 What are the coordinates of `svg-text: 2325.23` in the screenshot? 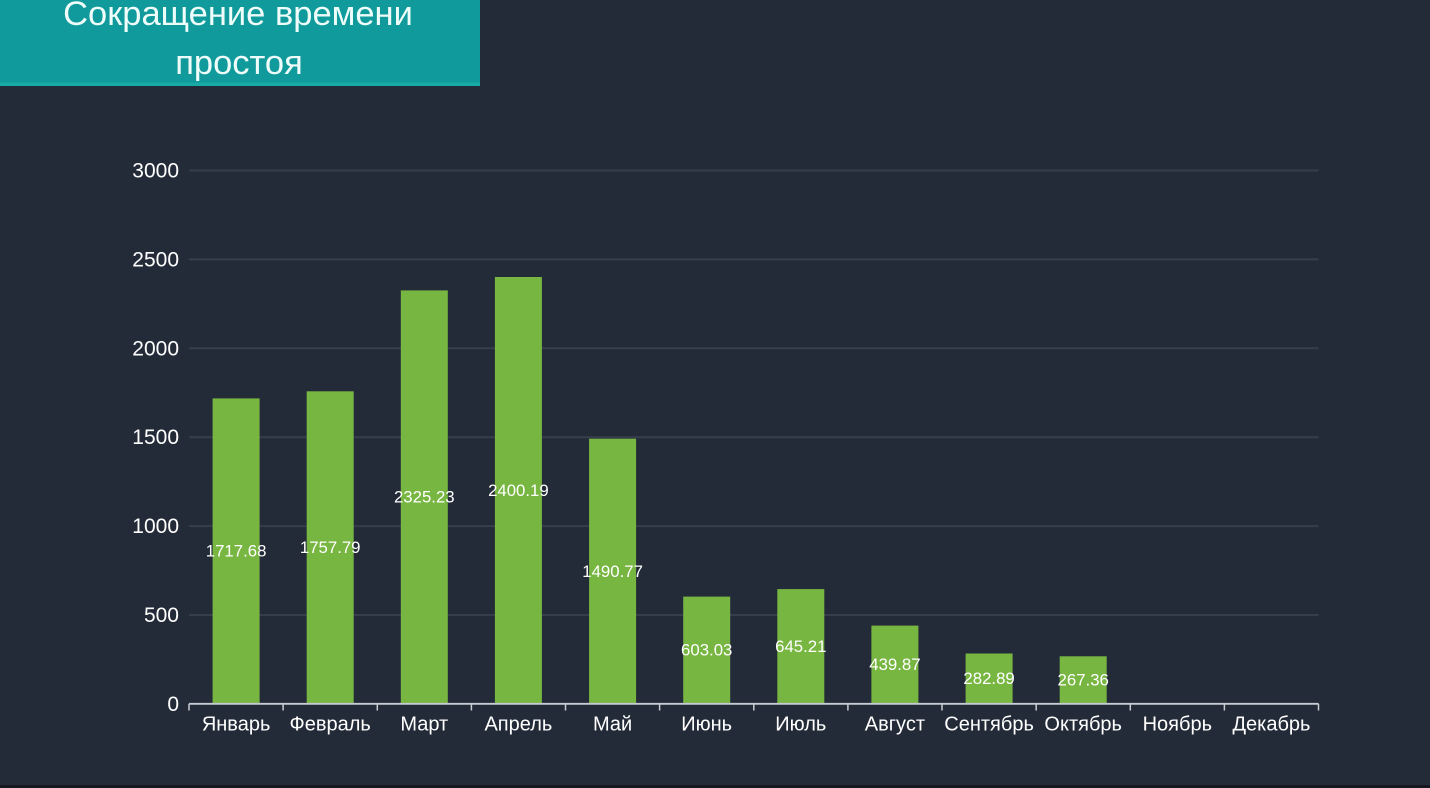 It's located at (424, 497).